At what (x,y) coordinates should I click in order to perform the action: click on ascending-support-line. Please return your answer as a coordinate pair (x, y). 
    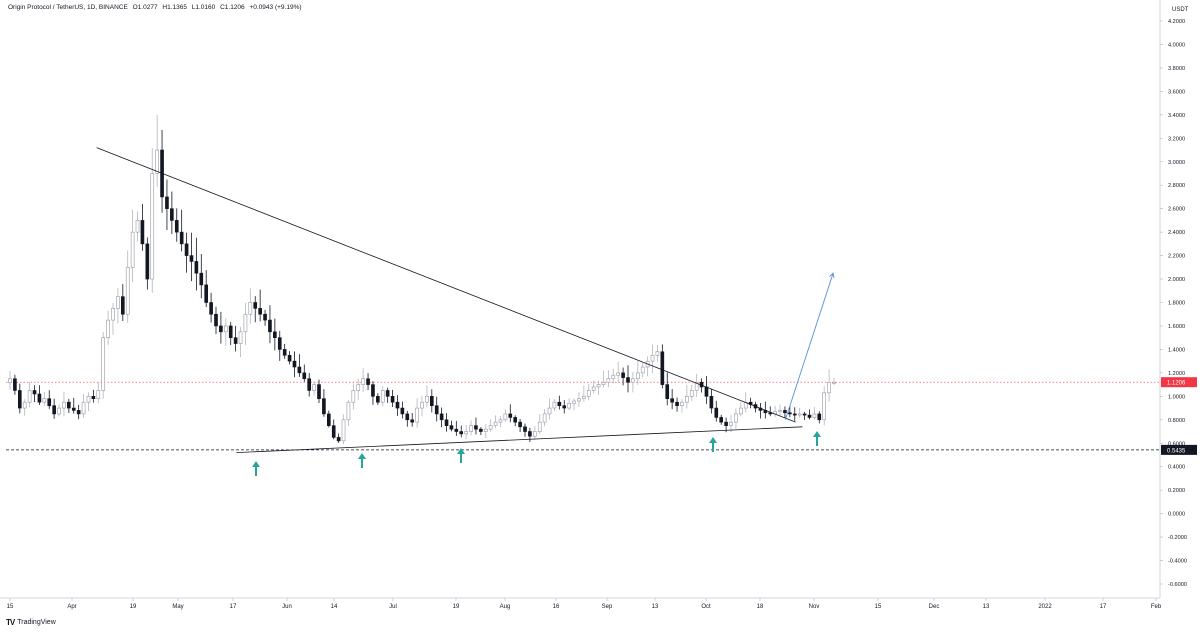
    Looking at the image, I should click on (519, 440).